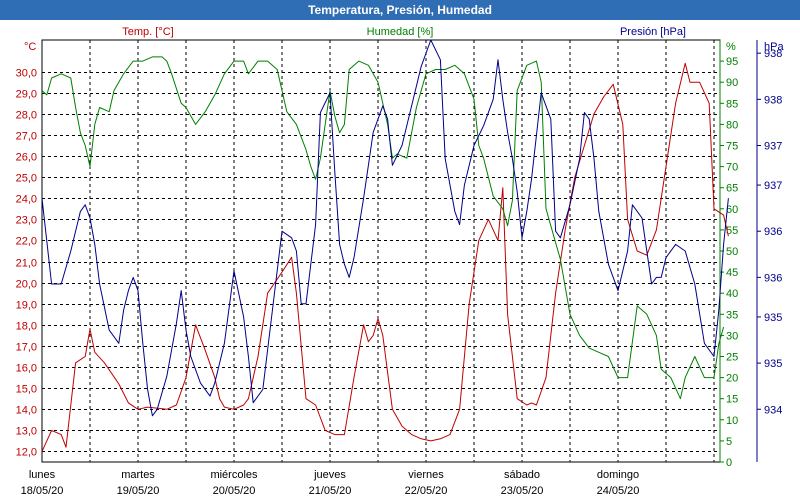 The width and height of the screenshot is (800, 500). Describe the element at coordinates (26, 179) in the screenshot. I see `temperature-tick-label: 25,0` at that location.